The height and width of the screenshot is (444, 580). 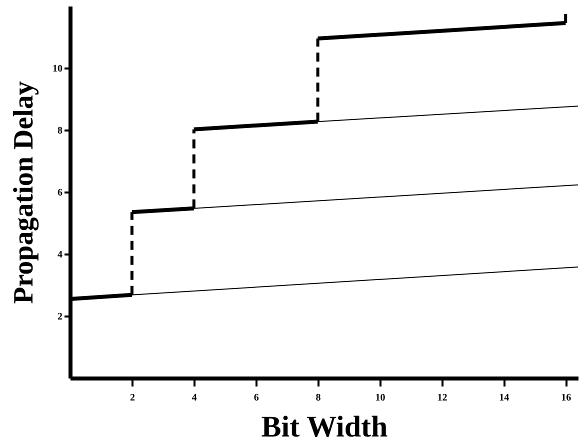 What do you see at coordinates (566, 398) in the screenshot?
I see `x-tick-label: 16` at bounding box center [566, 398].